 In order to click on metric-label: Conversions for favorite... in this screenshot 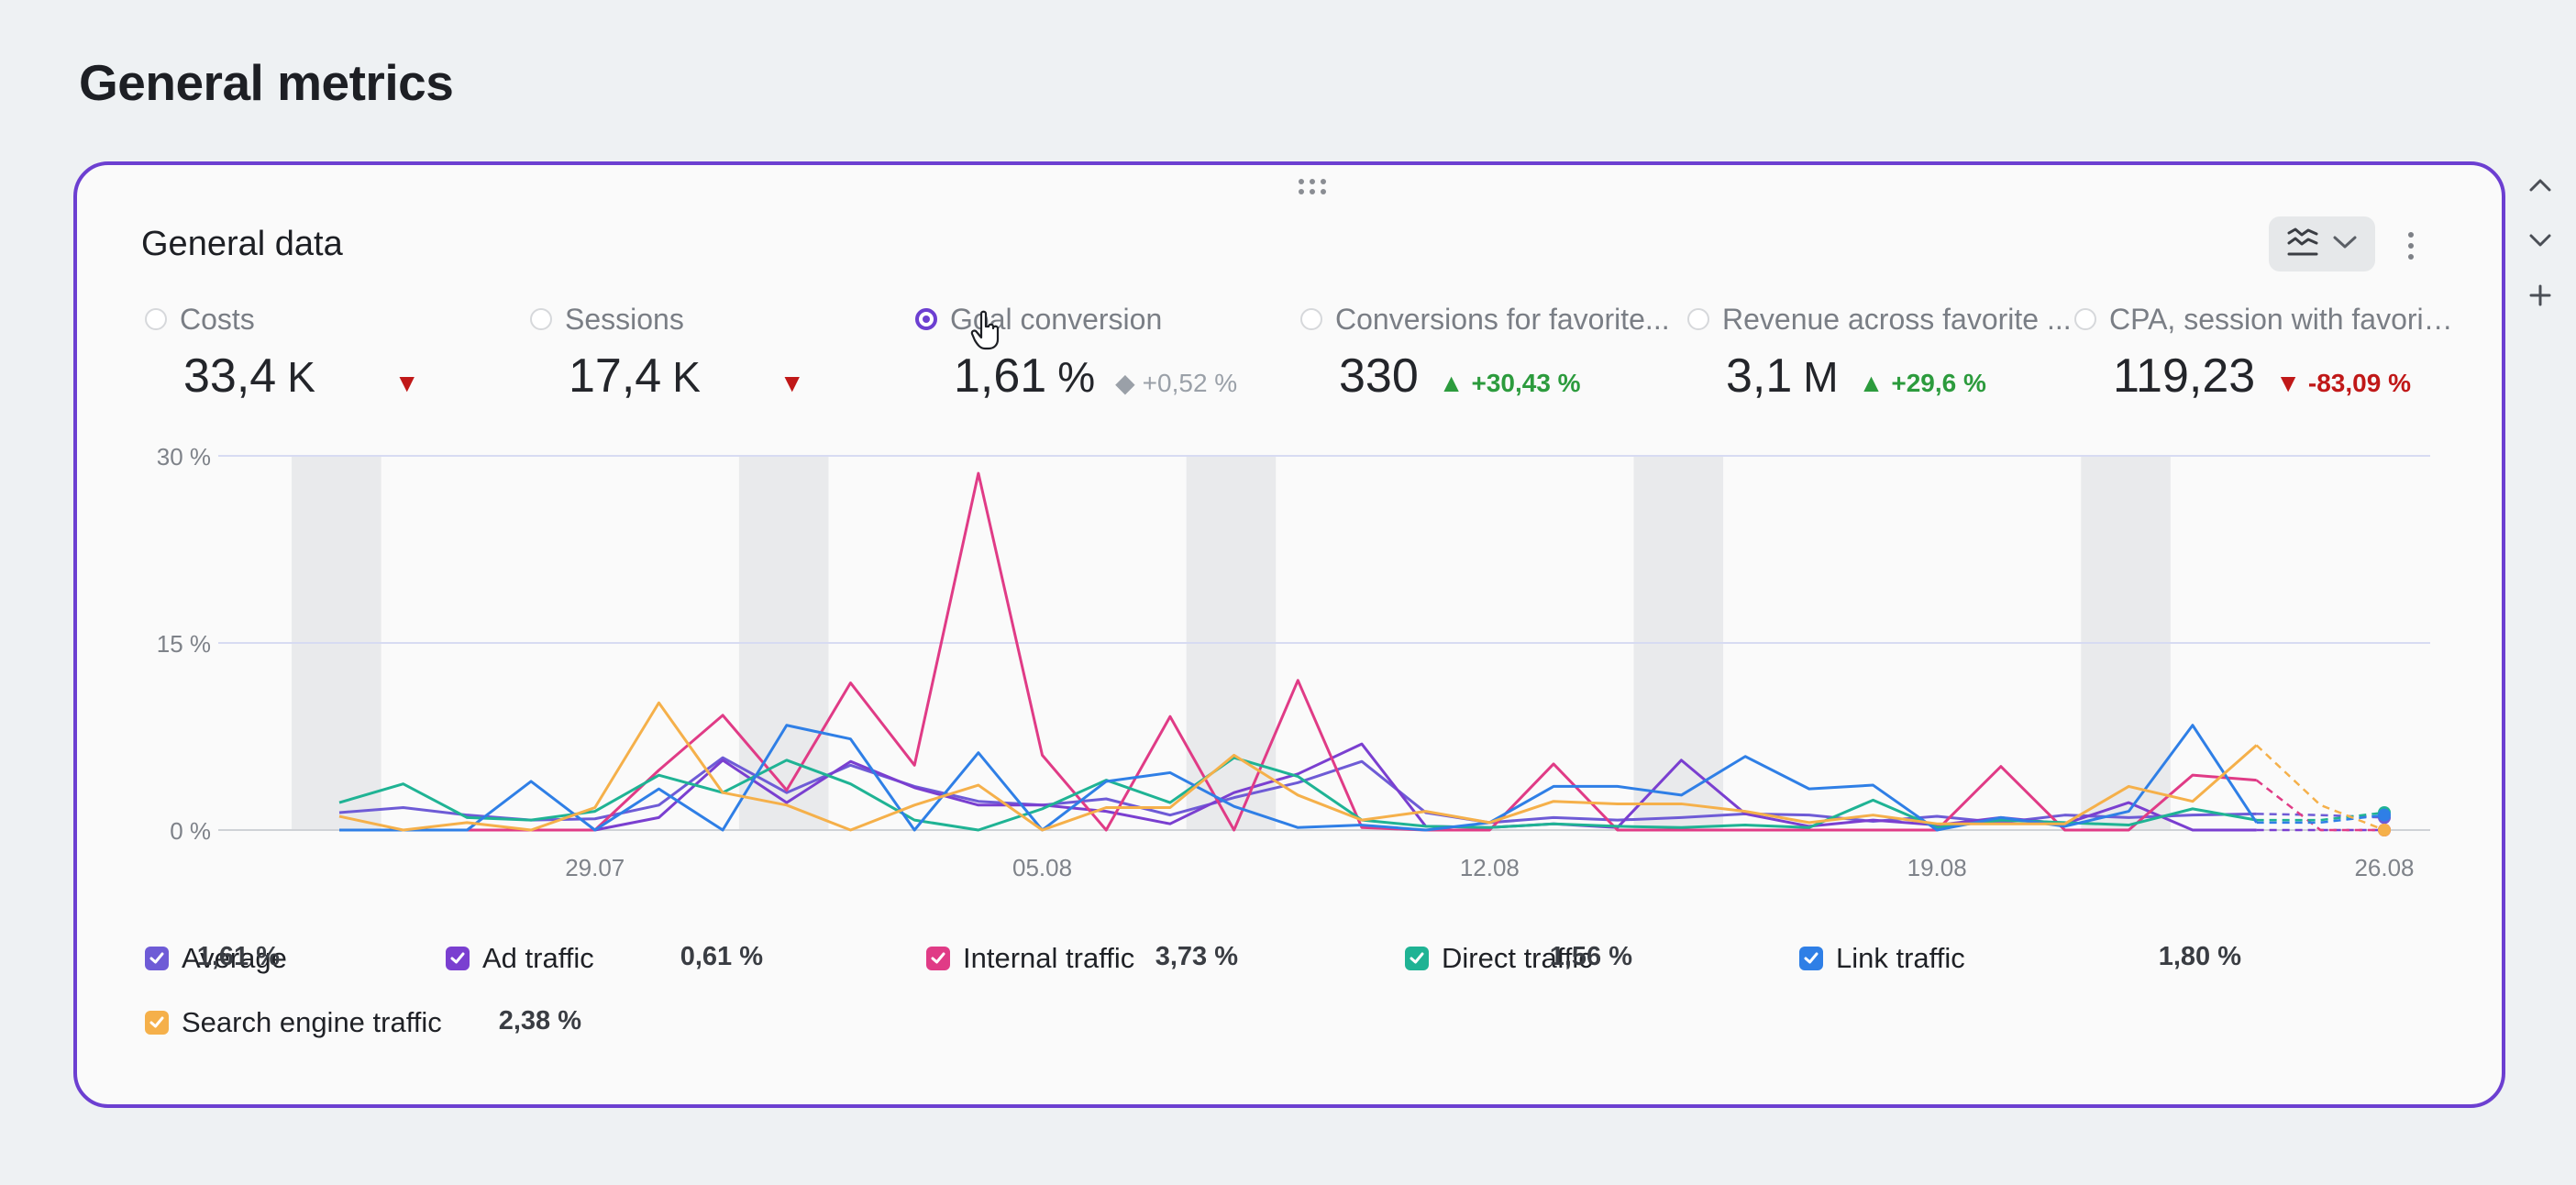, I will do `click(1502, 319)`.